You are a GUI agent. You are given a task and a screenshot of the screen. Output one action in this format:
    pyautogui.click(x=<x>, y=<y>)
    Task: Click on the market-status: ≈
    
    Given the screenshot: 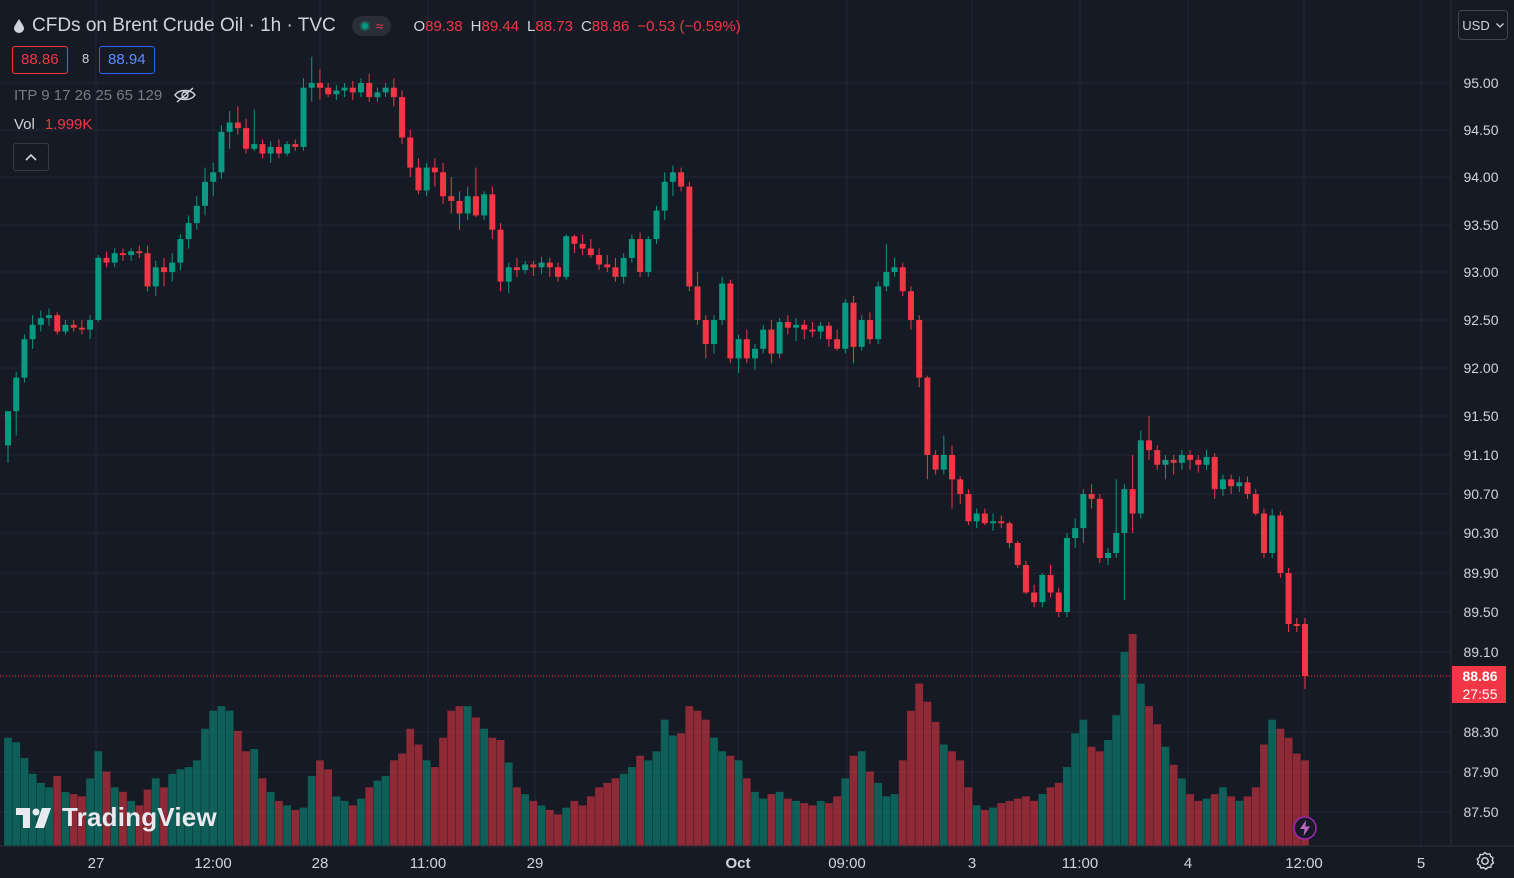 What is the action you would take?
    pyautogui.click(x=371, y=26)
    